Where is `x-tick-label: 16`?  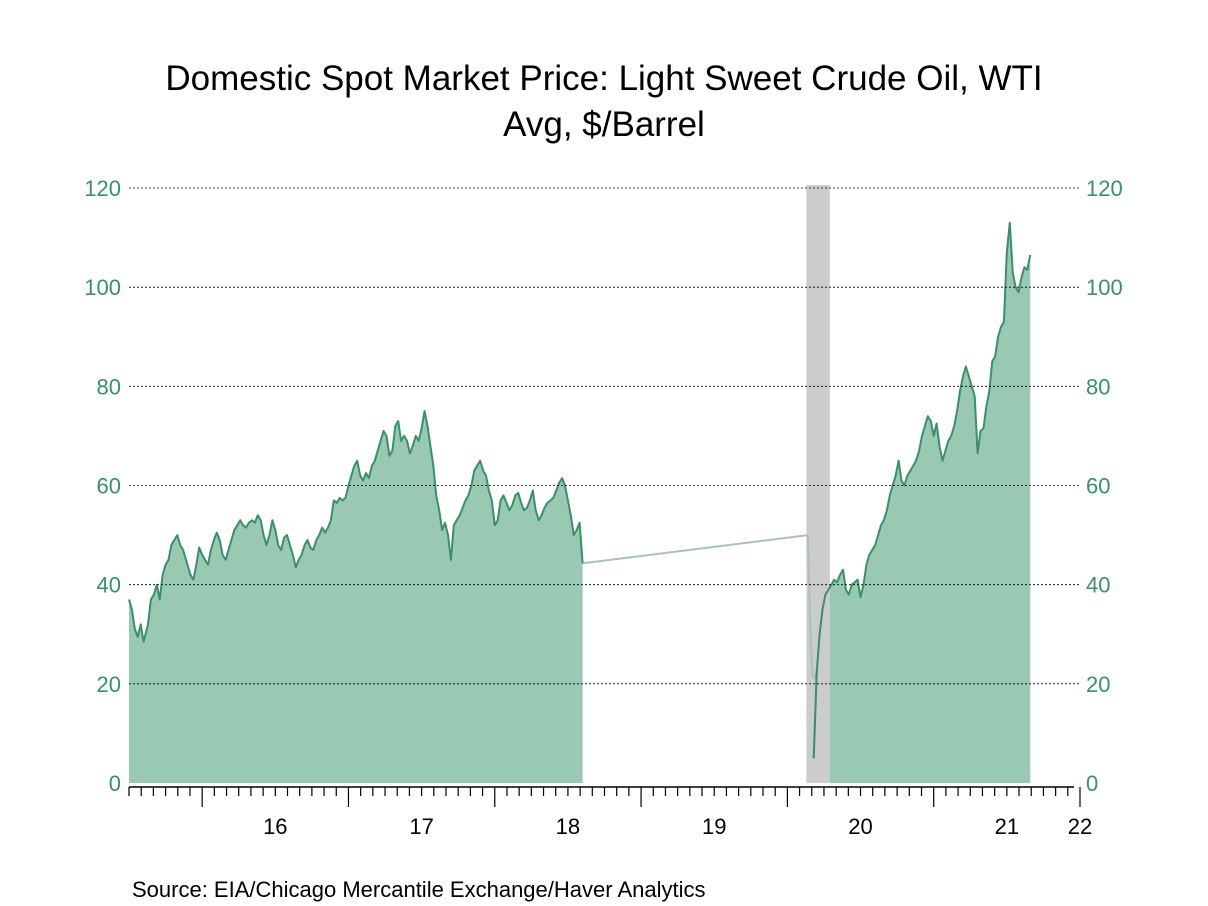 x-tick-label: 16 is located at coordinates (275, 826).